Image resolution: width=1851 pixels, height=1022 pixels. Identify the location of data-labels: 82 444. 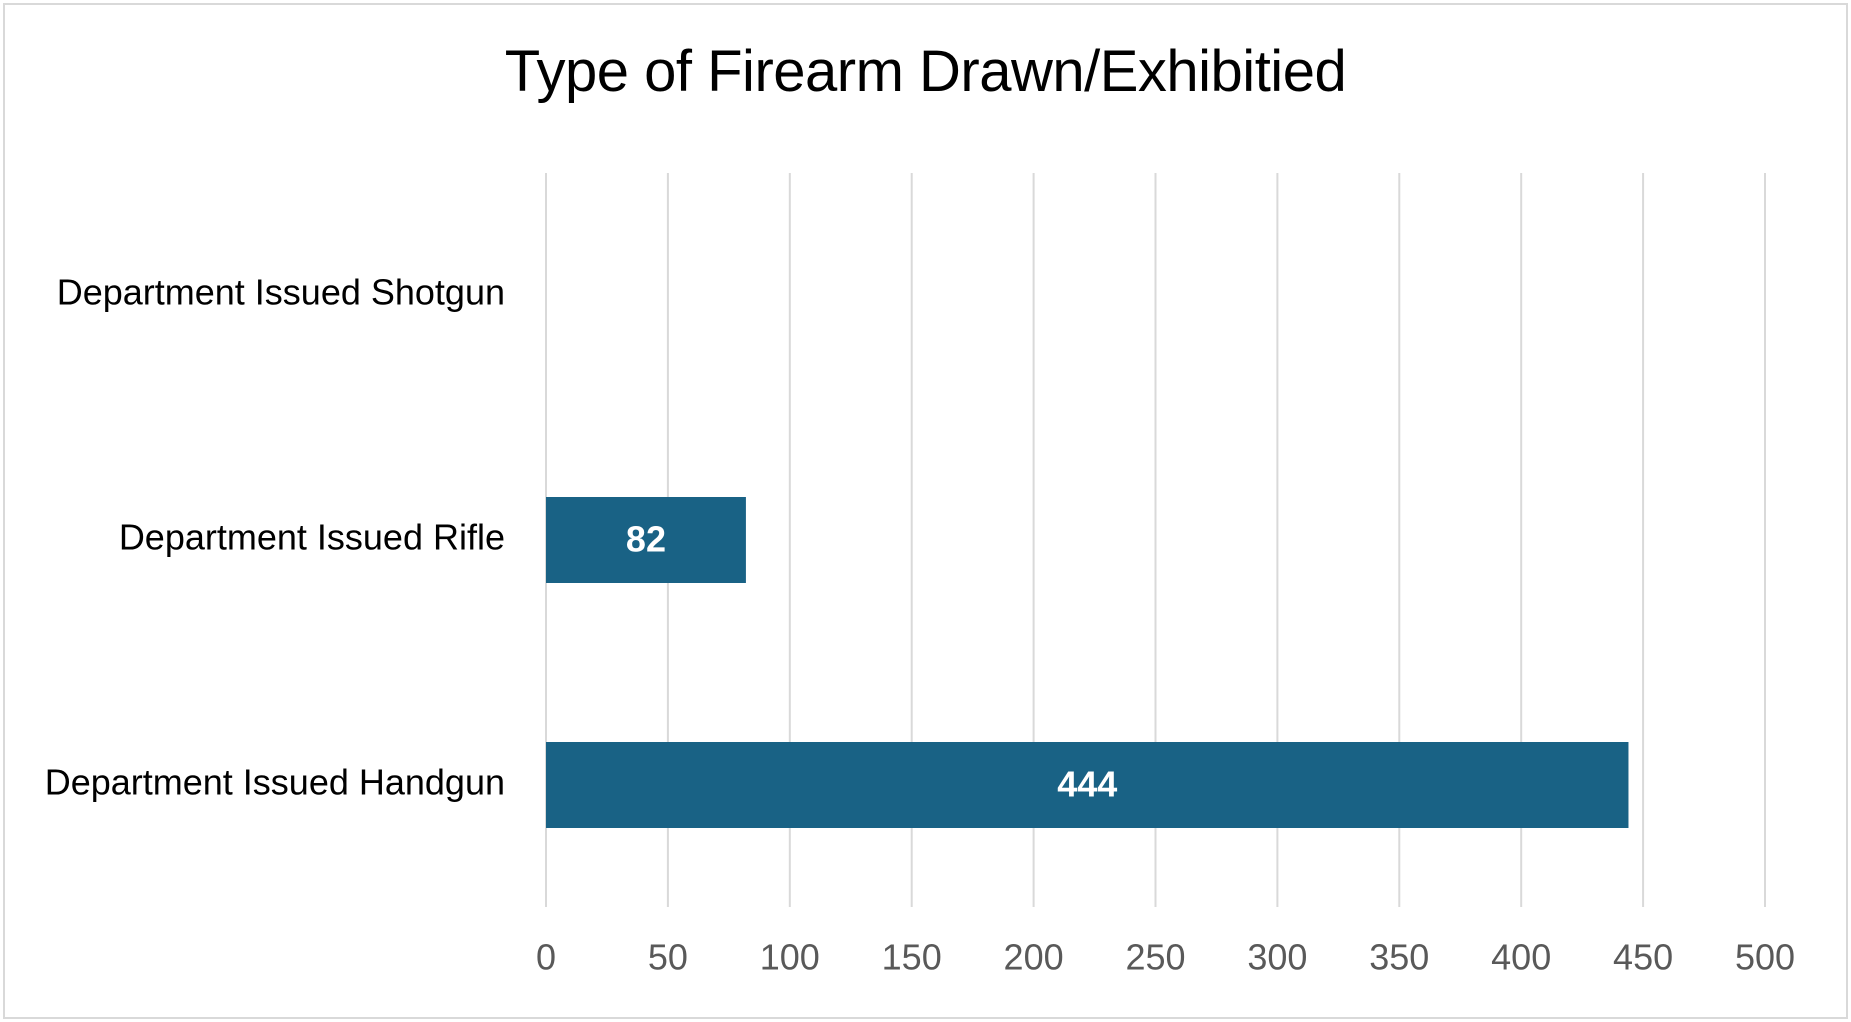
(871, 662).